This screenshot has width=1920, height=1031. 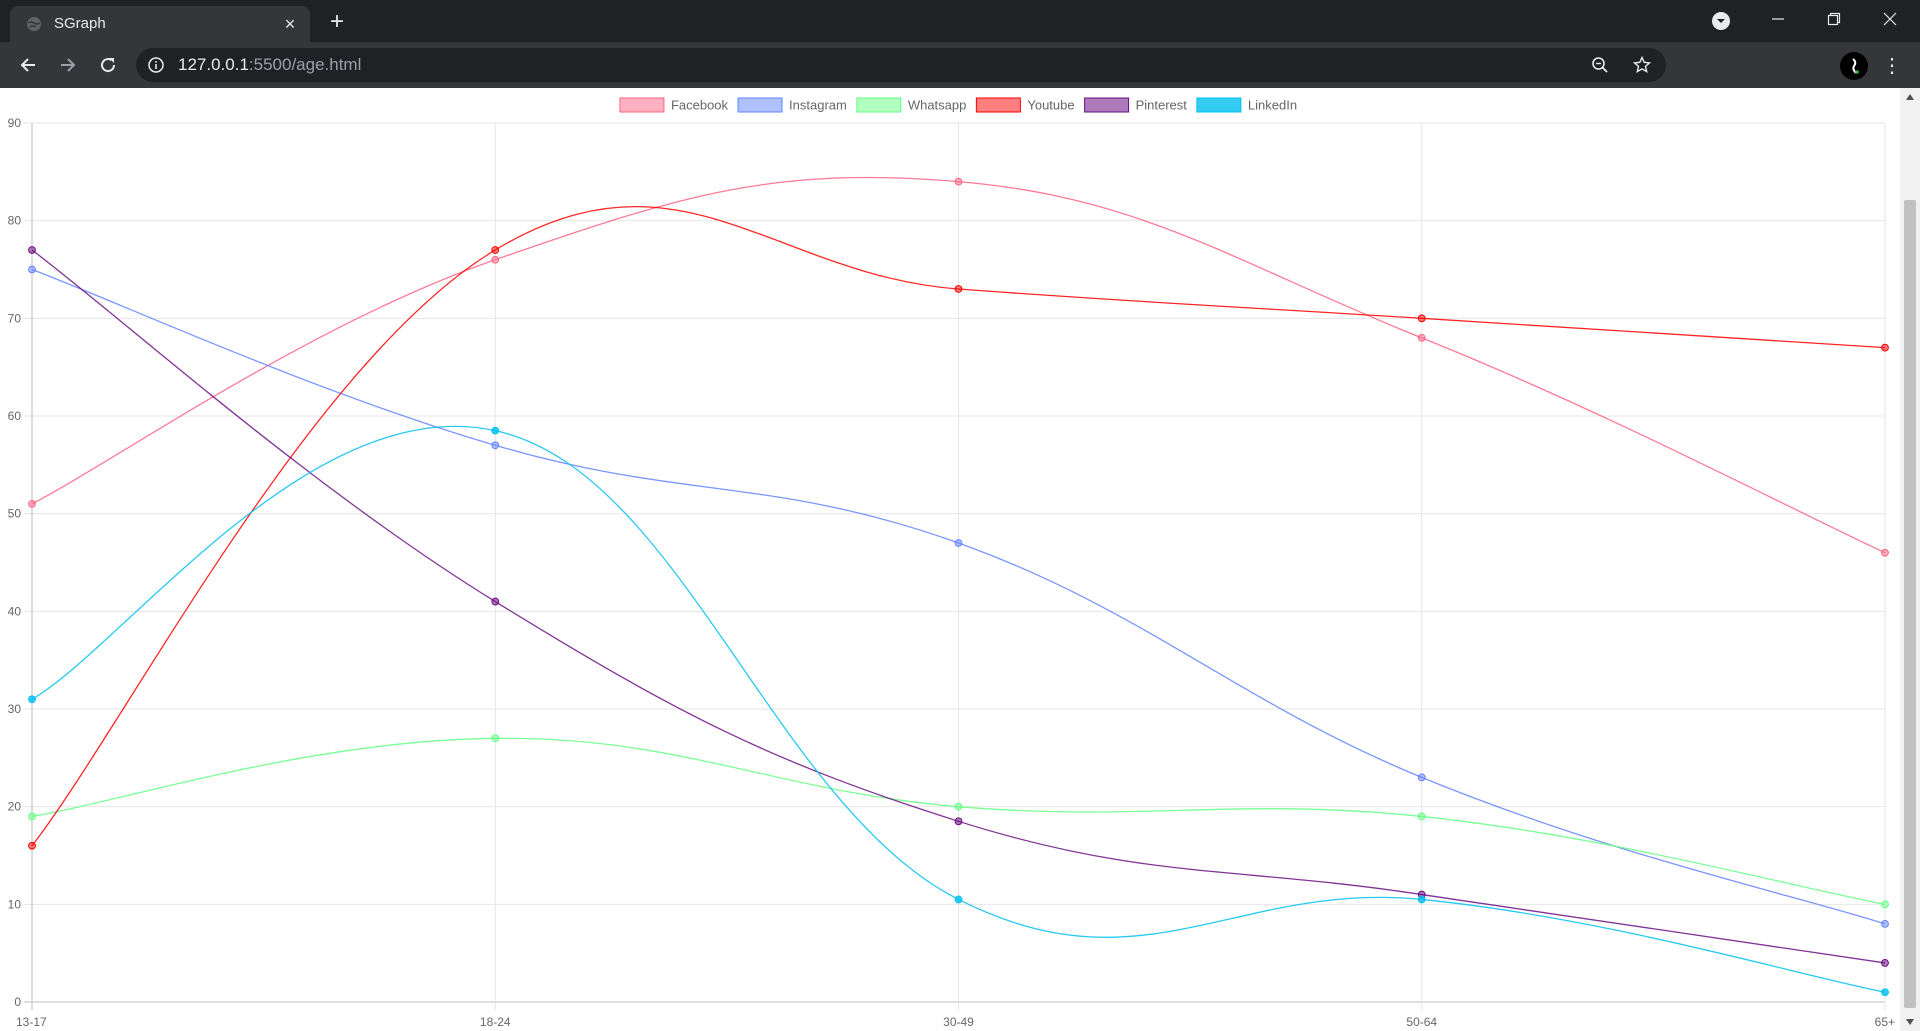 I want to click on reload-icon, so click(x=108, y=65).